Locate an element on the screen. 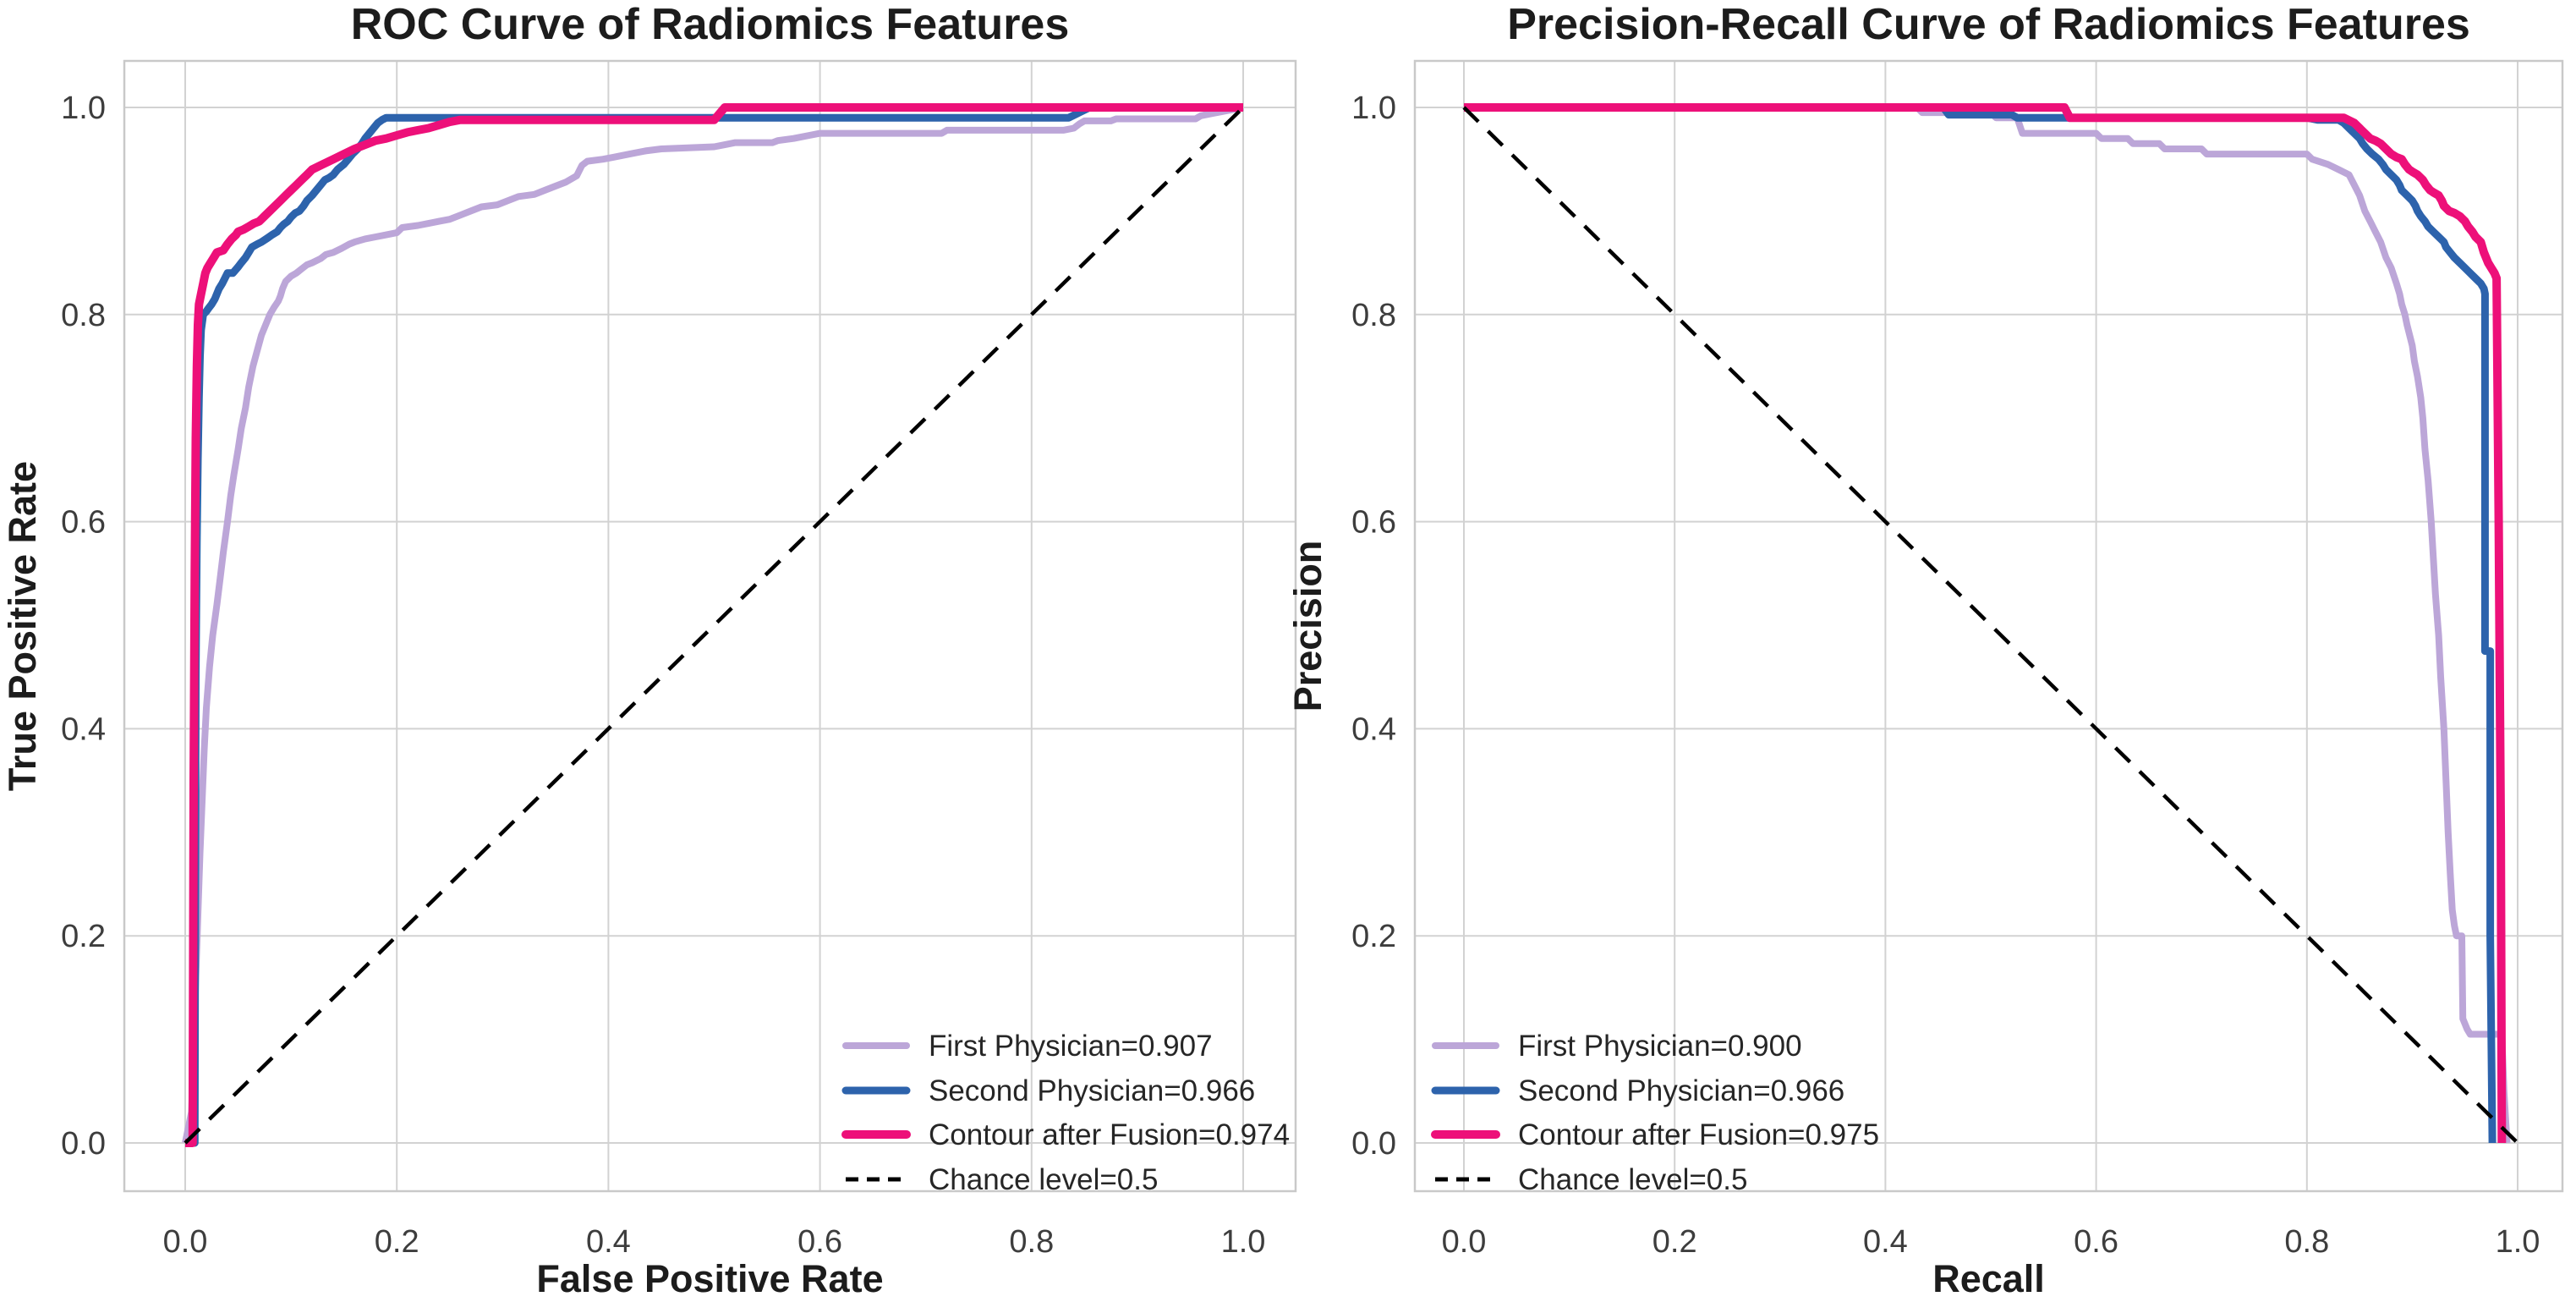 Image resolution: width=2576 pixels, height=1302 pixels. legend-label: First Physician=0.900 is located at coordinates (1660, 1046).